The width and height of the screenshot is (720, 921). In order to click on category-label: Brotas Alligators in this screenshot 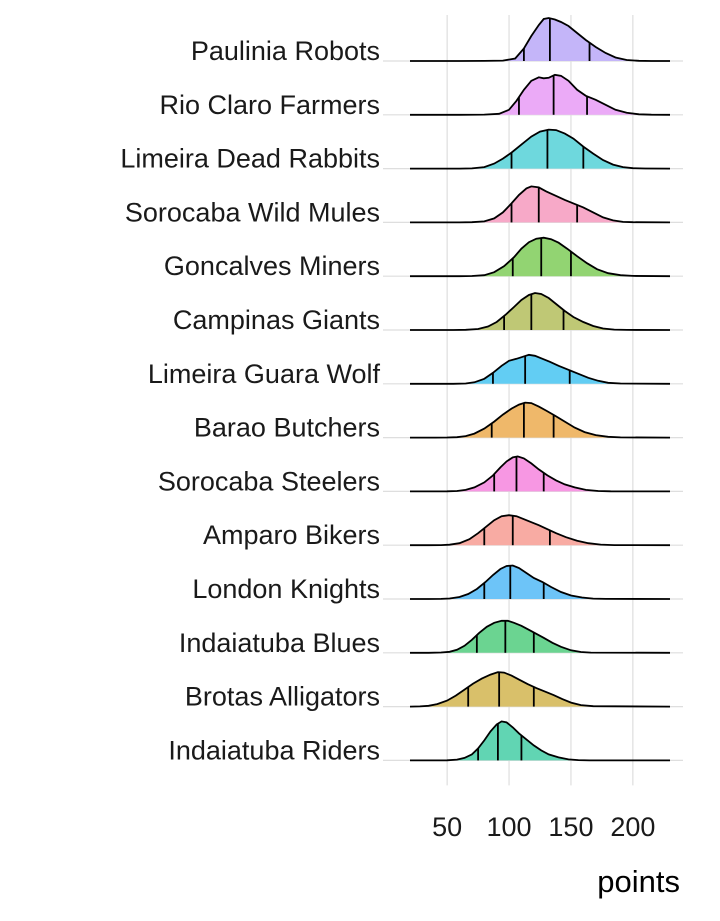, I will do `click(282, 697)`.